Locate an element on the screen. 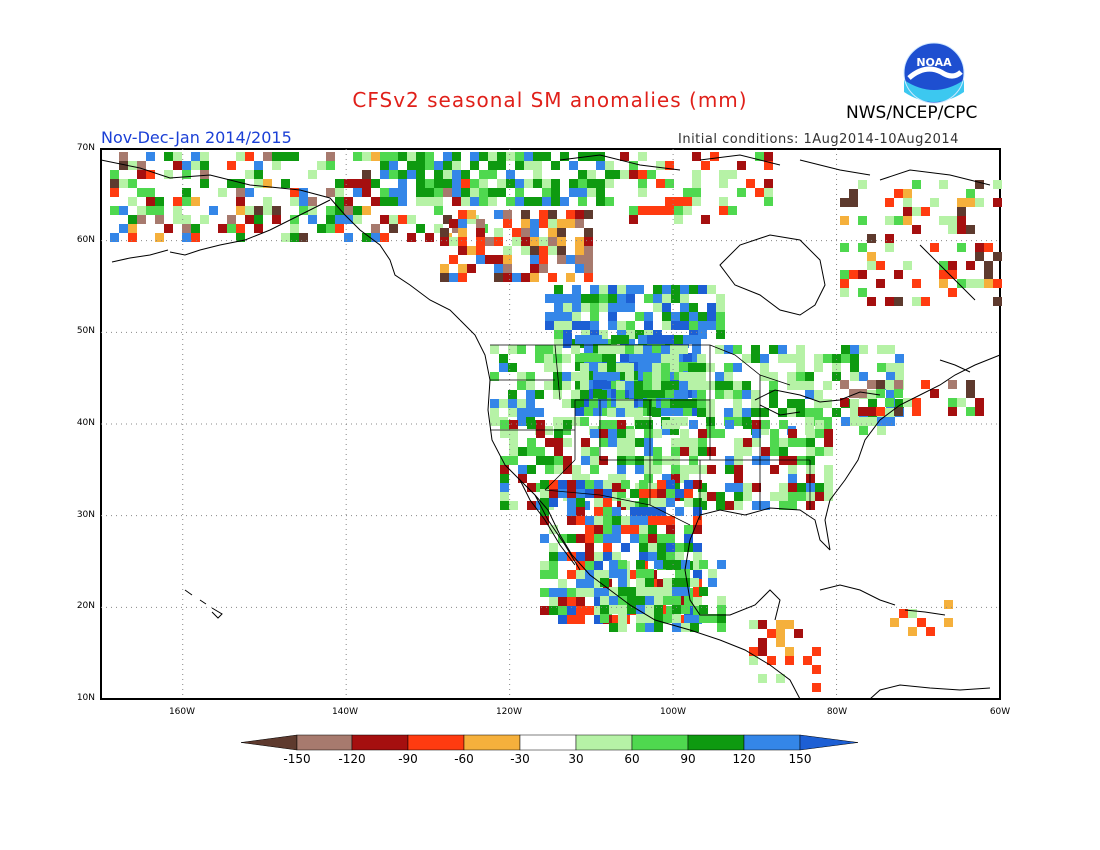 This screenshot has height=850, width=1100. colorbar-bin is located at coordinates (716, 742).